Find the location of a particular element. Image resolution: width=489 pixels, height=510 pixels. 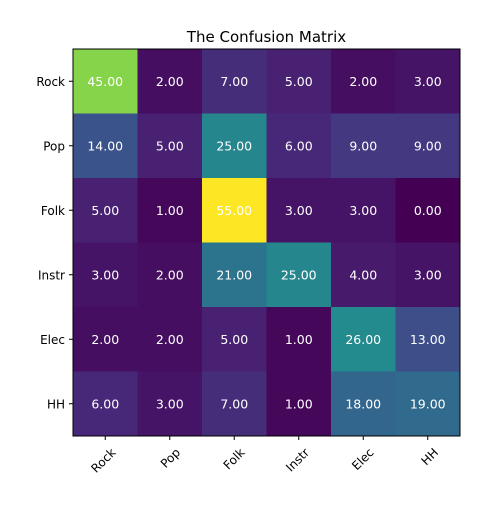

y-tick-label: Elec is located at coordinates (52, 340).